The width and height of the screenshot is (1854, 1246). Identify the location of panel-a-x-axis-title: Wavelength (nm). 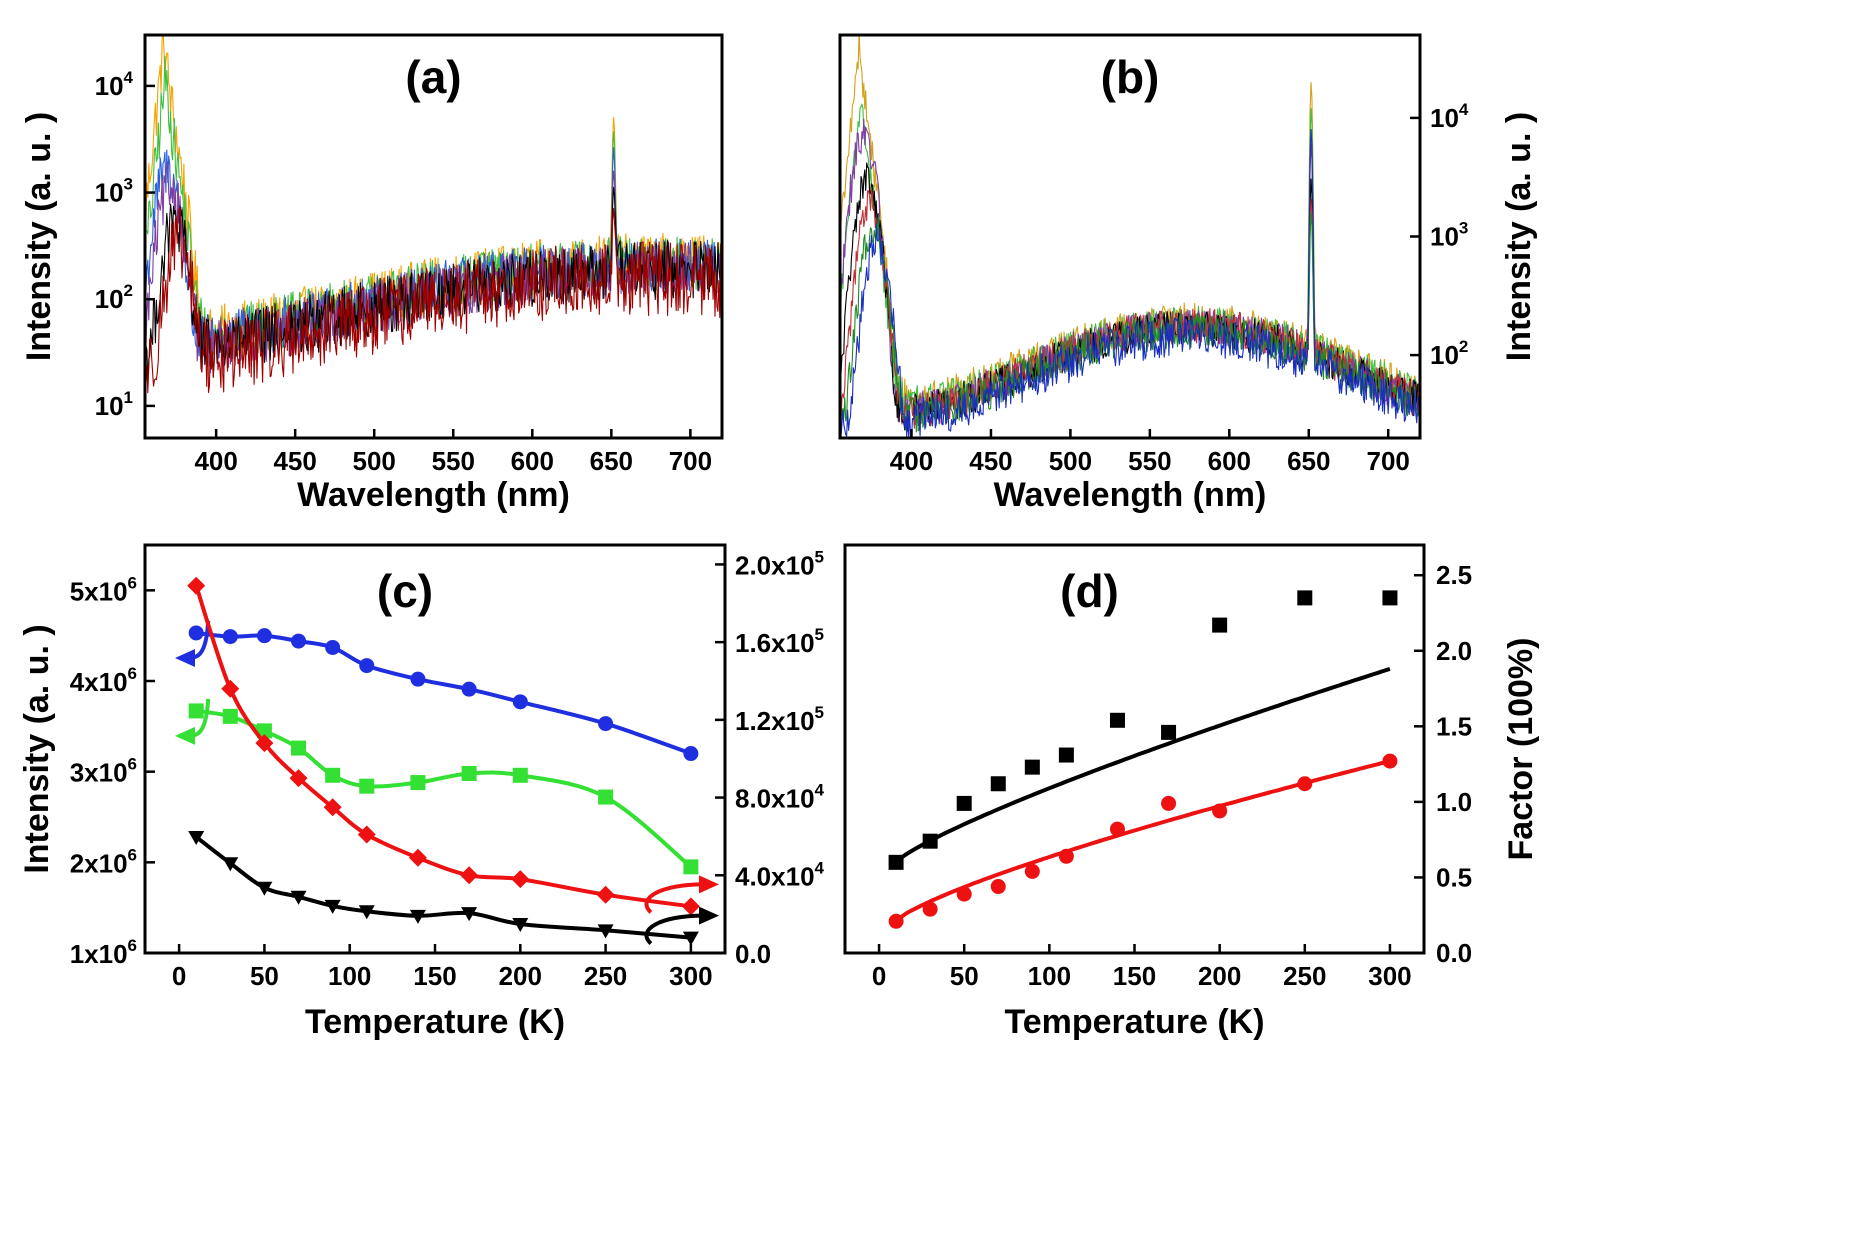
(433, 495).